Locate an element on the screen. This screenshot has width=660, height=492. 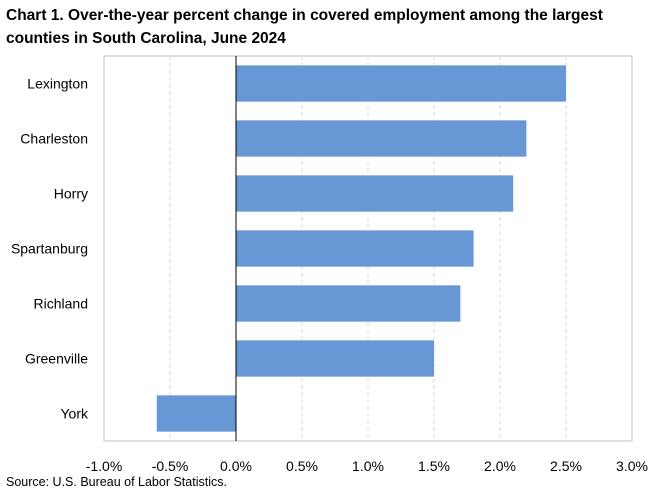
x-tick-label: -1.0% is located at coordinates (104, 466).